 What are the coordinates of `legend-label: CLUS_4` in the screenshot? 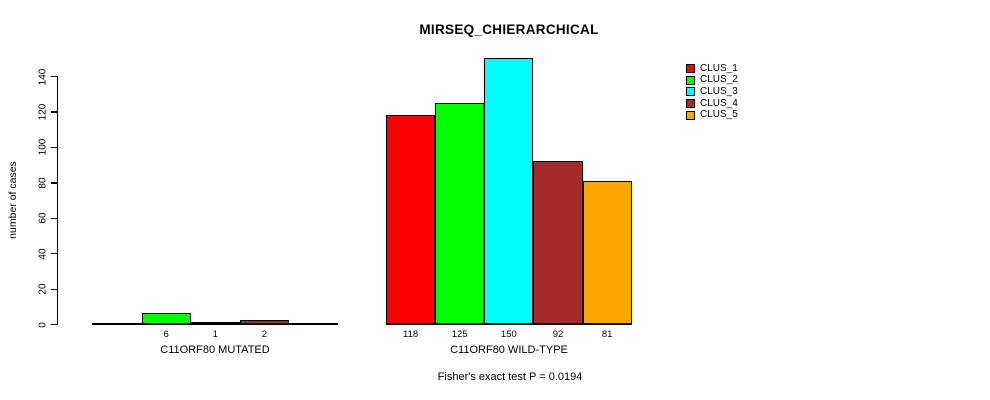 It's located at (719, 103).